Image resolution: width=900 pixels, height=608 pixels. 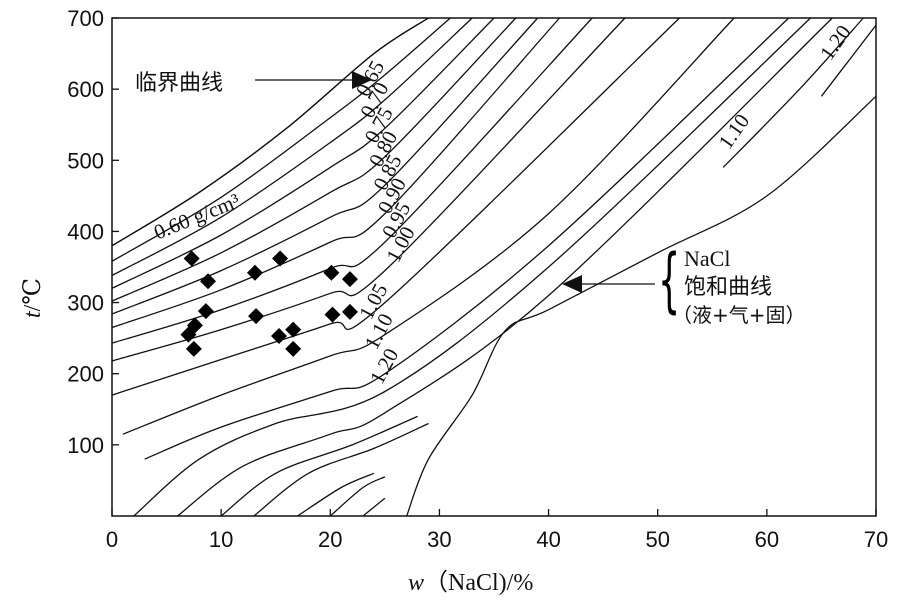 I want to click on upper-isochore-label-1: 1.10, so click(x=733, y=131).